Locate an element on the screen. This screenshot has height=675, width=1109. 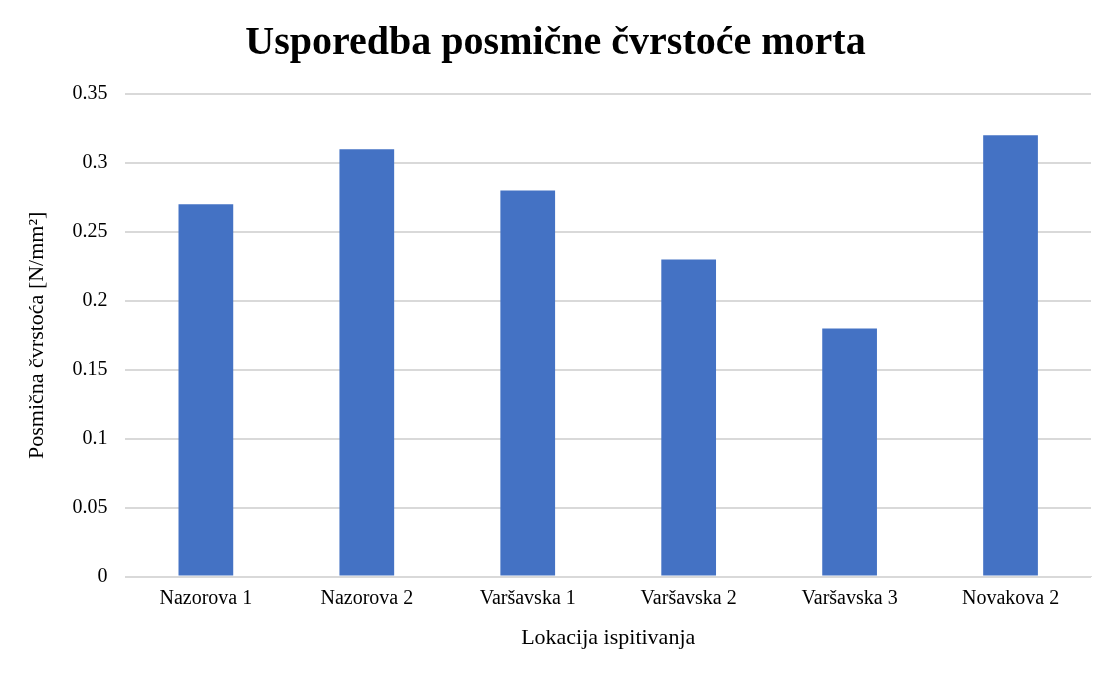
y-tick-label: 0.3 is located at coordinates (95, 161).